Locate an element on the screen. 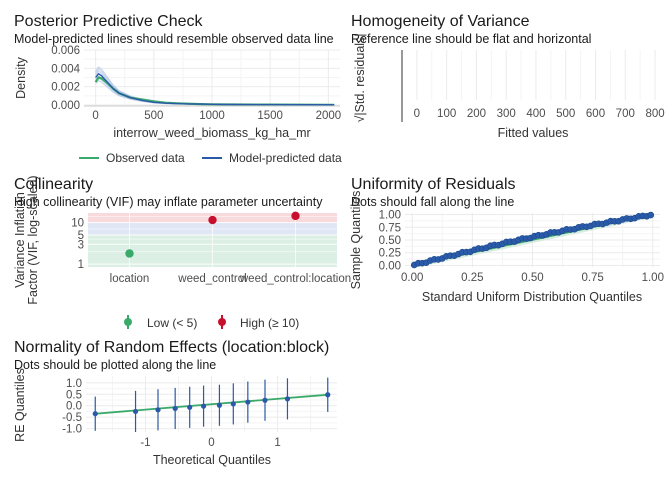 The image size is (672, 480). uor-x-tick-label: 0.50 is located at coordinates (532, 278).